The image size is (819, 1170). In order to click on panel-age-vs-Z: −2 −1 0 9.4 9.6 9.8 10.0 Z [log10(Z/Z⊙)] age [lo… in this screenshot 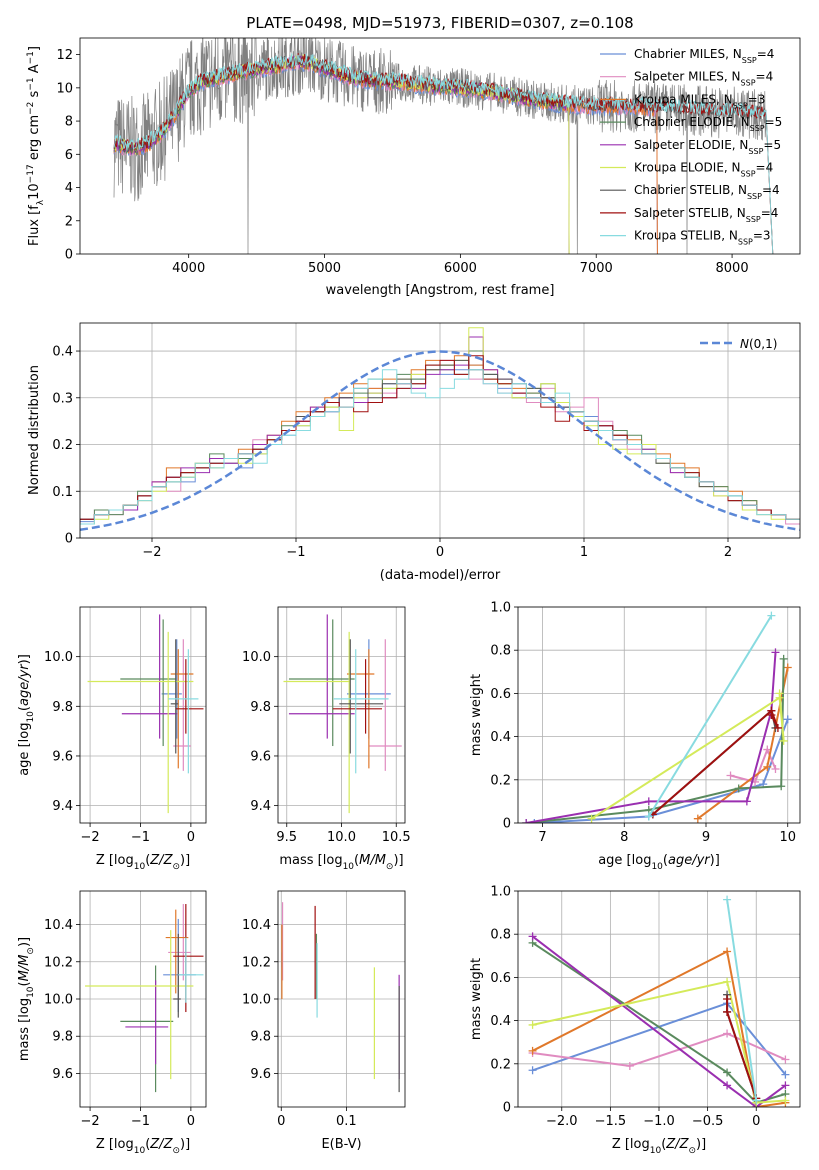, I will do `click(112, 739)`.